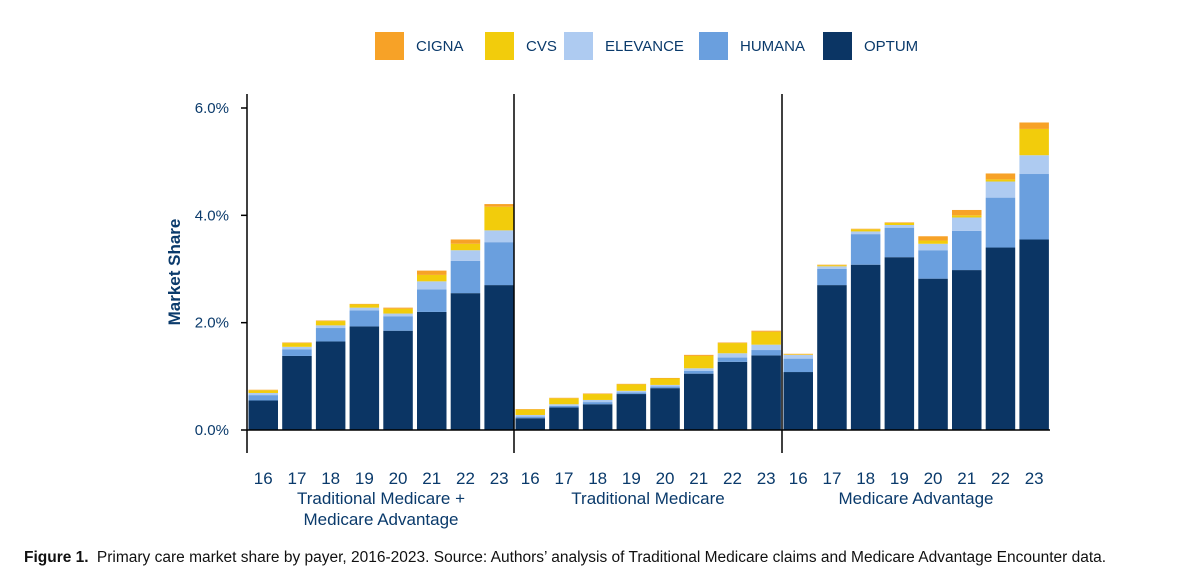 The height and width of the screenshot is (585, 1200). Describe the element at coordinates (212, 323) in the screenshot. I see `y-tick-label: 2.0%` at that location.